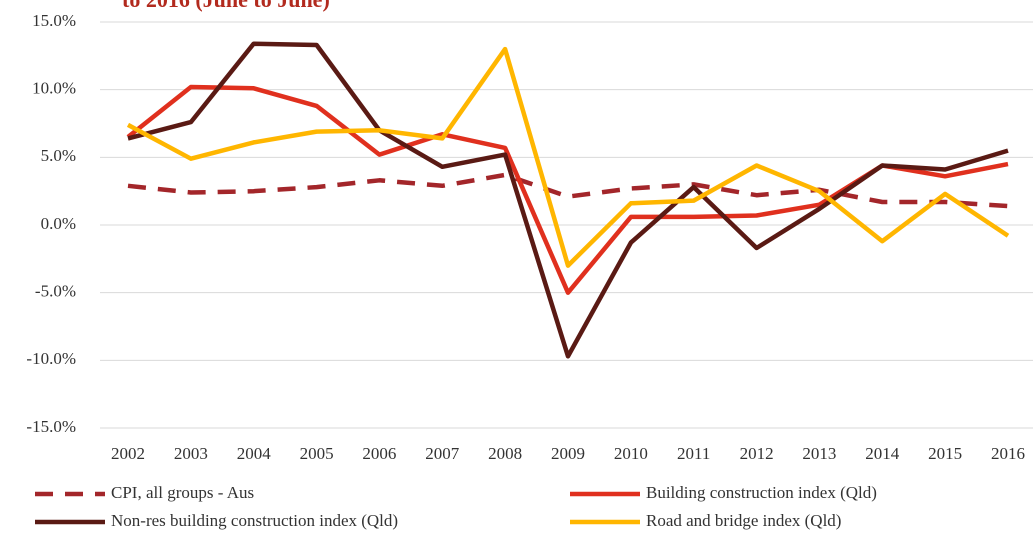 The image size is (1033, 534). Describe the element at coordinates (693, 453) in the screenshot. I see `x-tick-label: 2011` at that location.